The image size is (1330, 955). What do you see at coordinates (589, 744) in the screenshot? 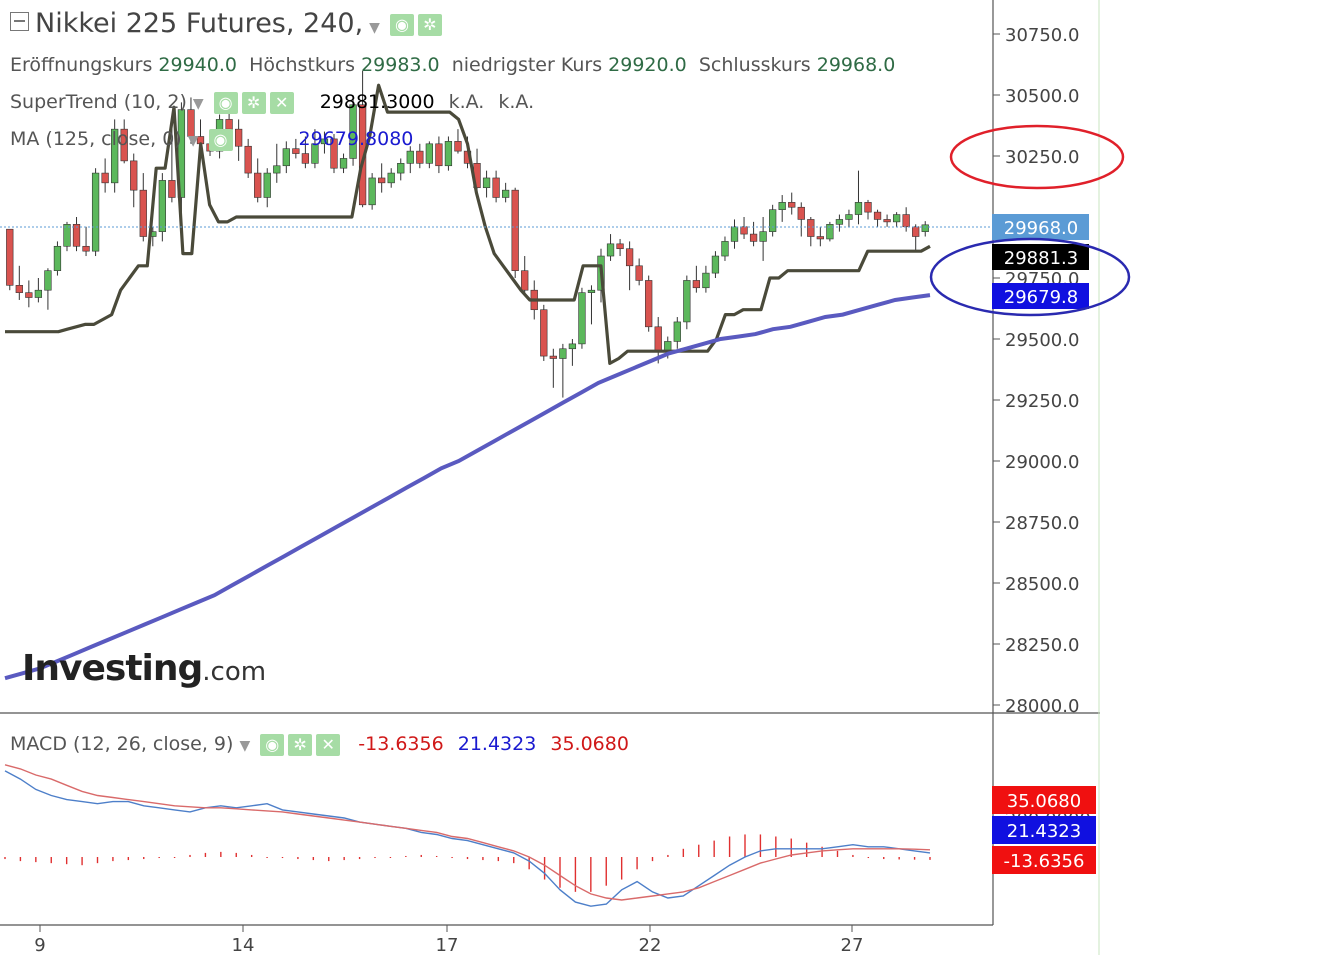
I see `macd-signal-value: 35.0680` at bounding box center [589, 744].